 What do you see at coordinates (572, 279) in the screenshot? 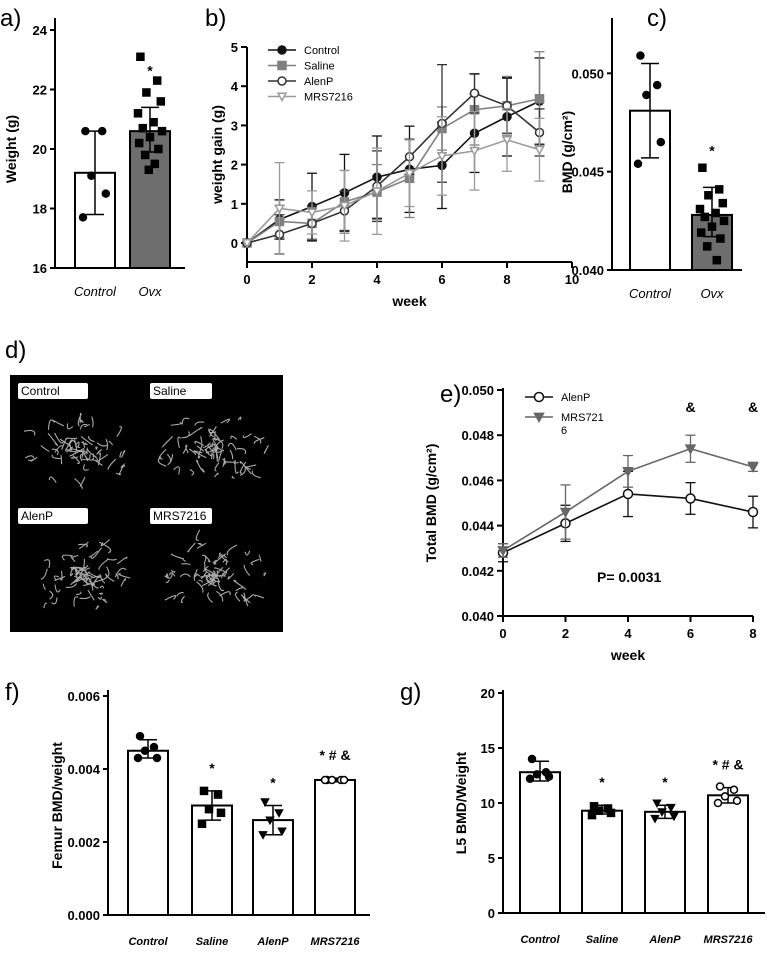
I see `x-tick-label: 10` at bounding box center [572, 279].